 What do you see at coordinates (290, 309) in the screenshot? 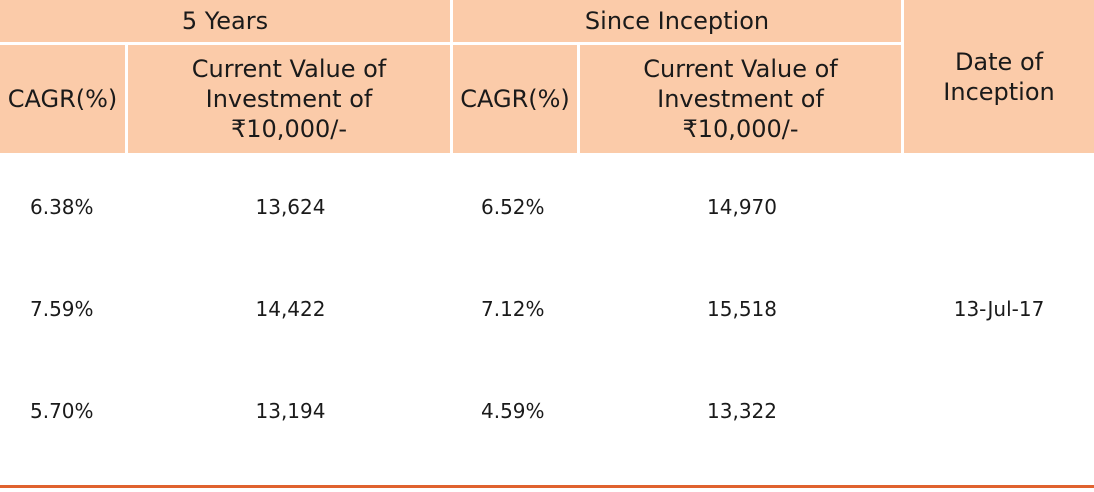
I see `value-5y-cell: 14,422` at bounding box center [290, 309].